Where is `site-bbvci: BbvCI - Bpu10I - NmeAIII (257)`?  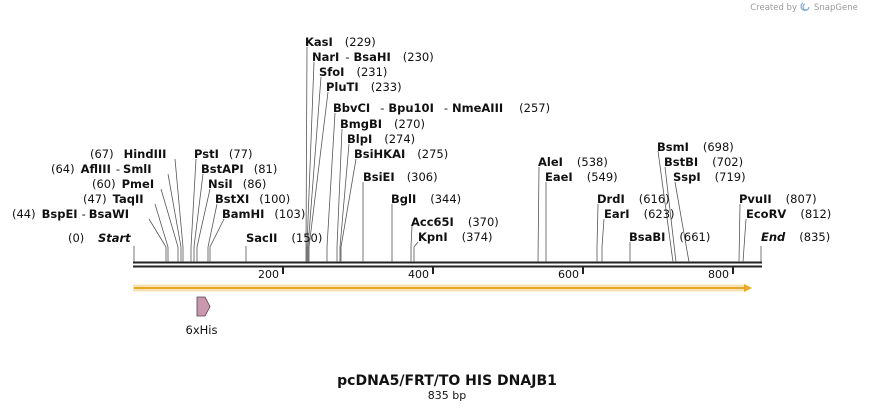 site-bbvci: BbvCI - Bpu10I - NmeAIII (257) is located at coordinates (441, 108).